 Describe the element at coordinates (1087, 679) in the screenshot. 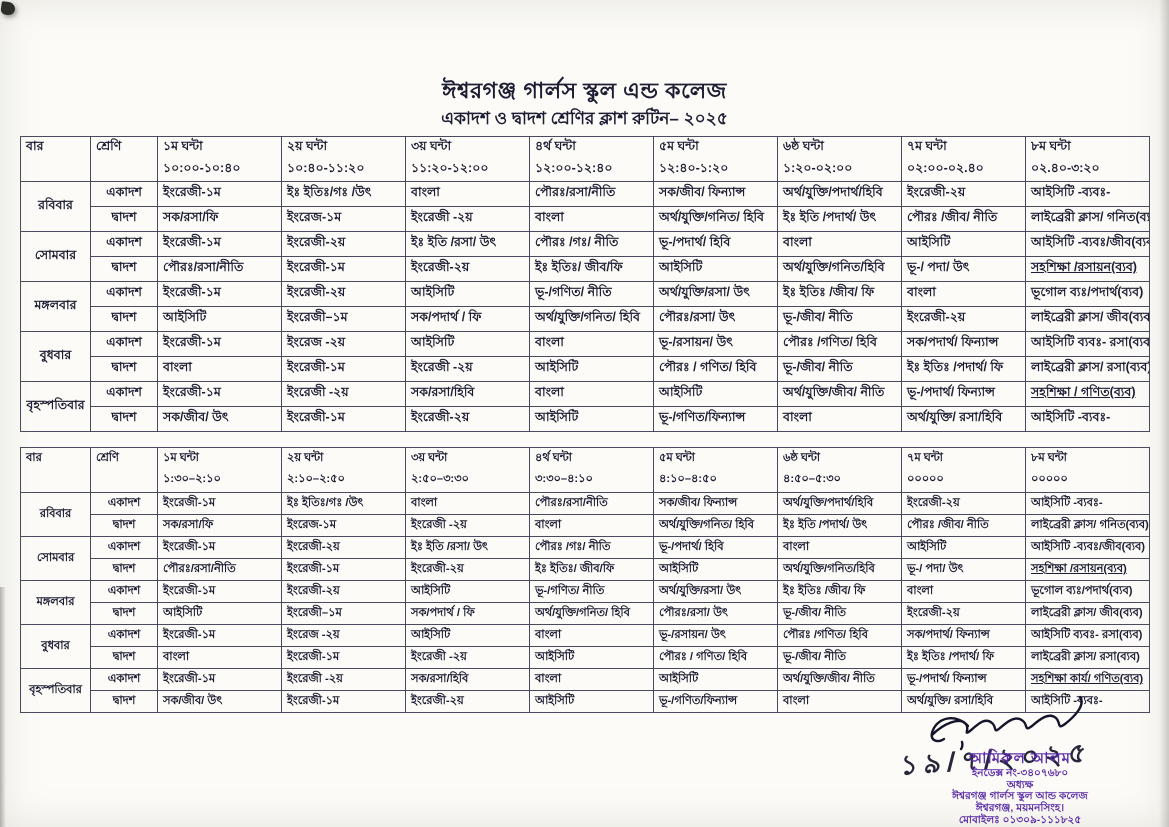

I see `routine-cell: সহশিক্ষা কার্য/ গণিত(ব্যব)` at that location.